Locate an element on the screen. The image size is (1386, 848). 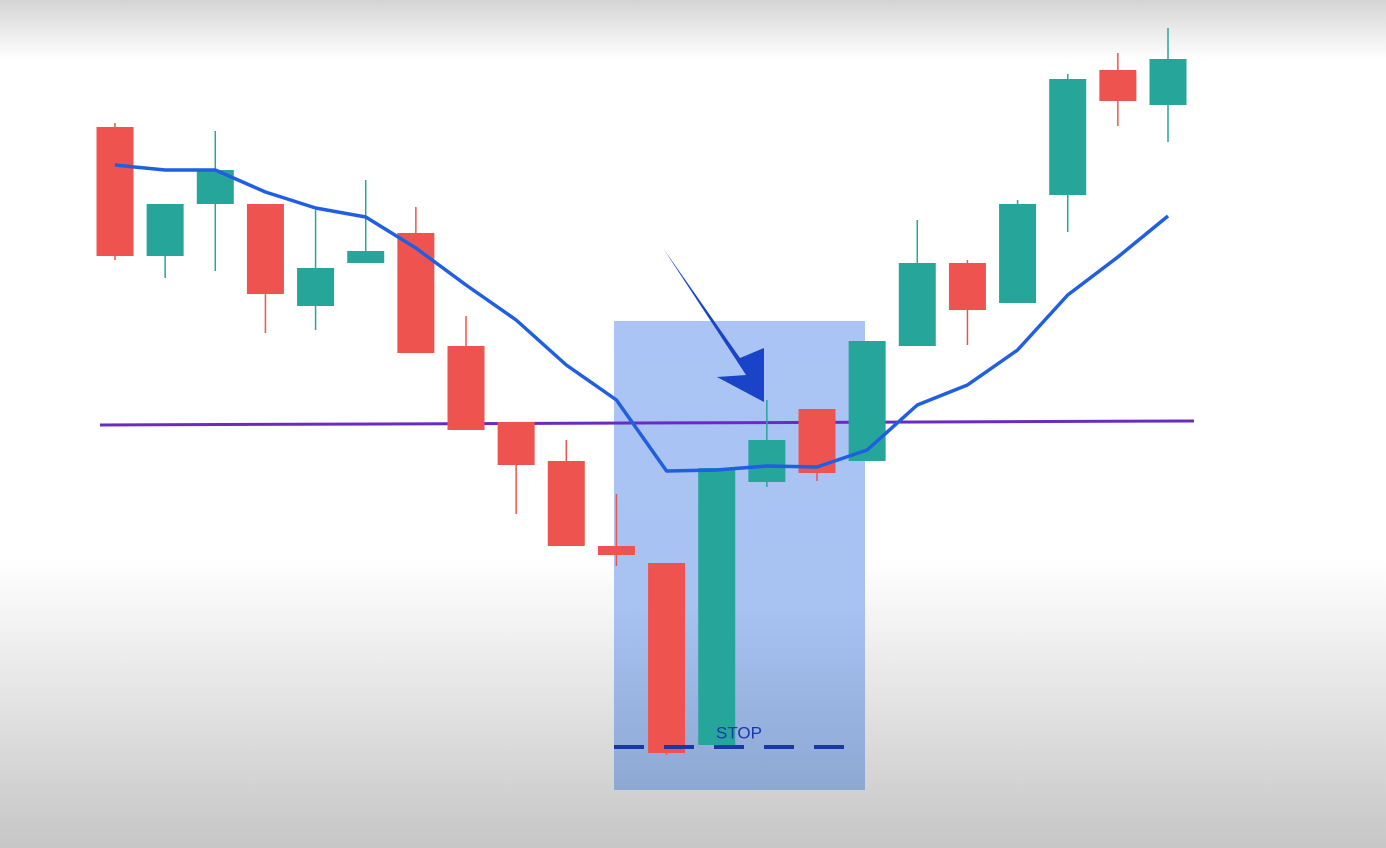
level-line is located at coordinates (647, 423).